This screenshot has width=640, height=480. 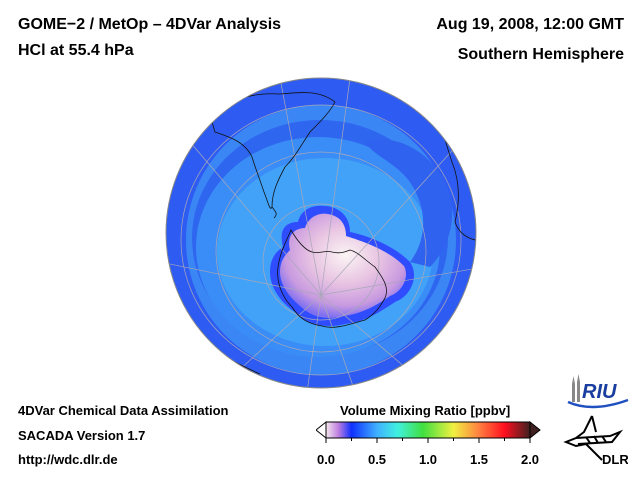 I want to click on dlr-logo: DLR, so click(x=595, y=441).